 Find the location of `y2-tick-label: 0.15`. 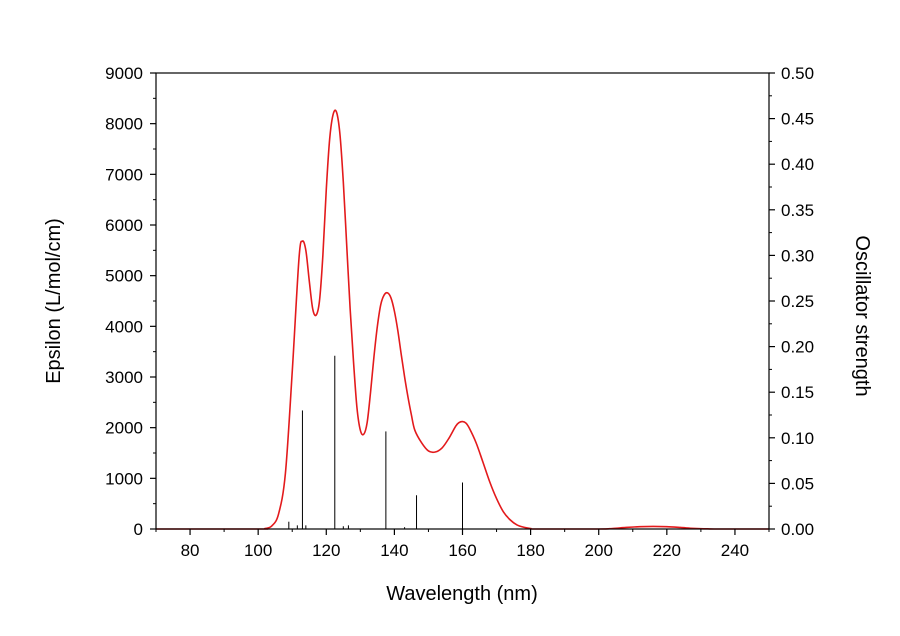

y2-tick-label: 0.15 is located at coordinates (797, 392).